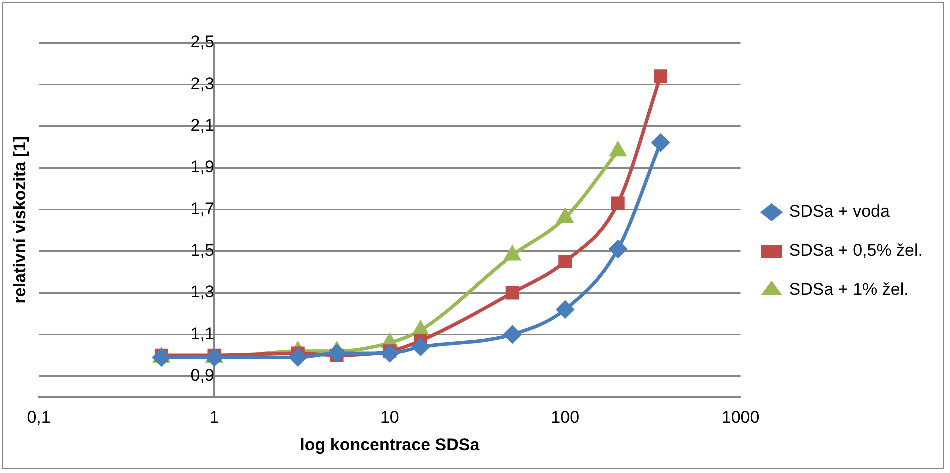  I want to click on legend-label: SDSa + 1% žel., so click(849, 290).